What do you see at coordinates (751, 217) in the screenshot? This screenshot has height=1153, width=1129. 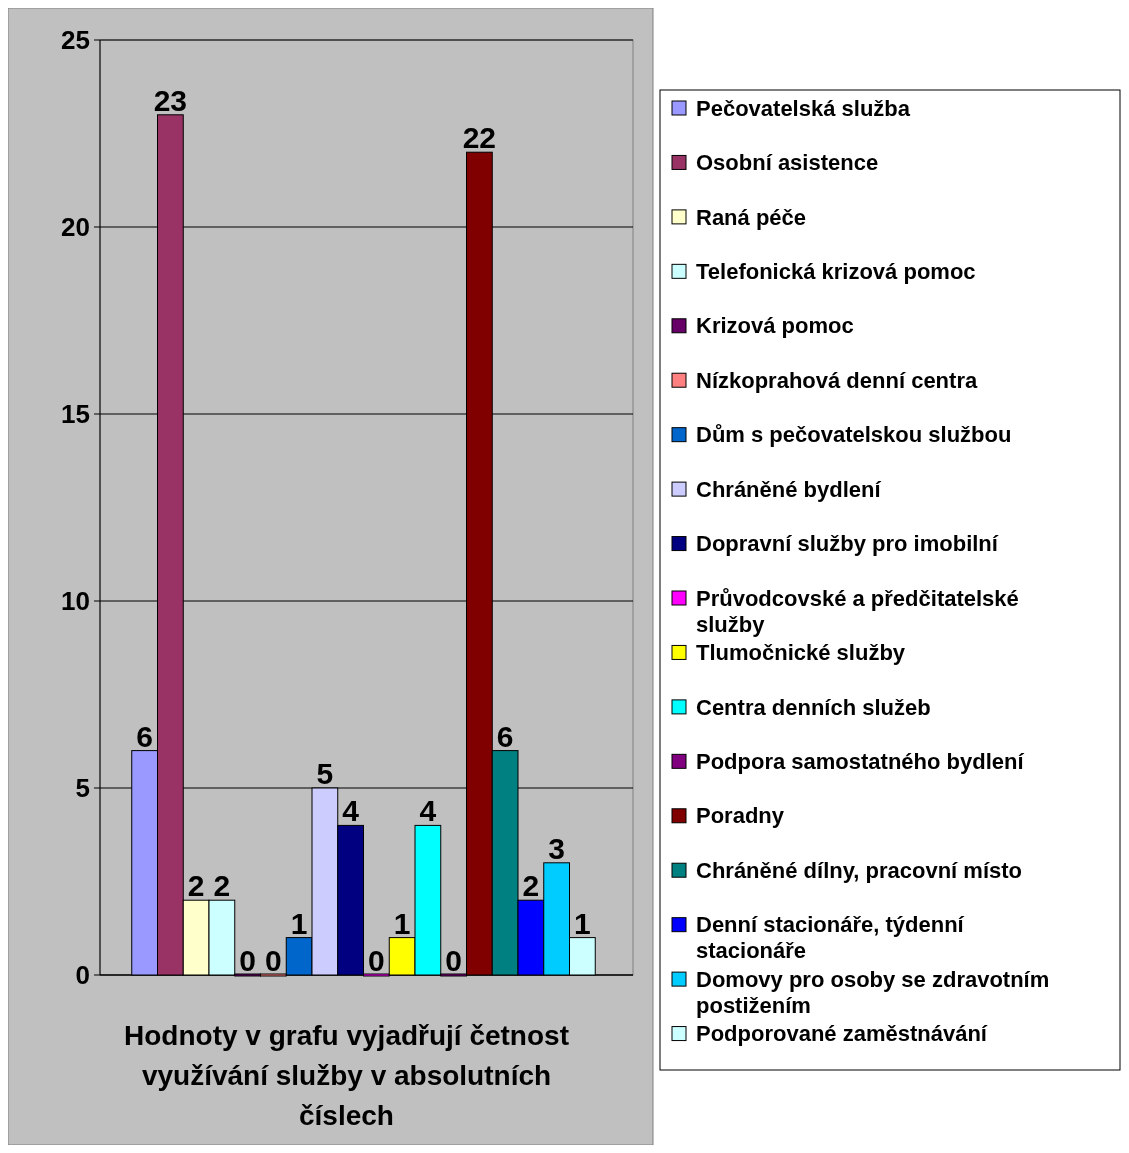 I see `legend-label: Raná péče` at bounding box center [751, 217].